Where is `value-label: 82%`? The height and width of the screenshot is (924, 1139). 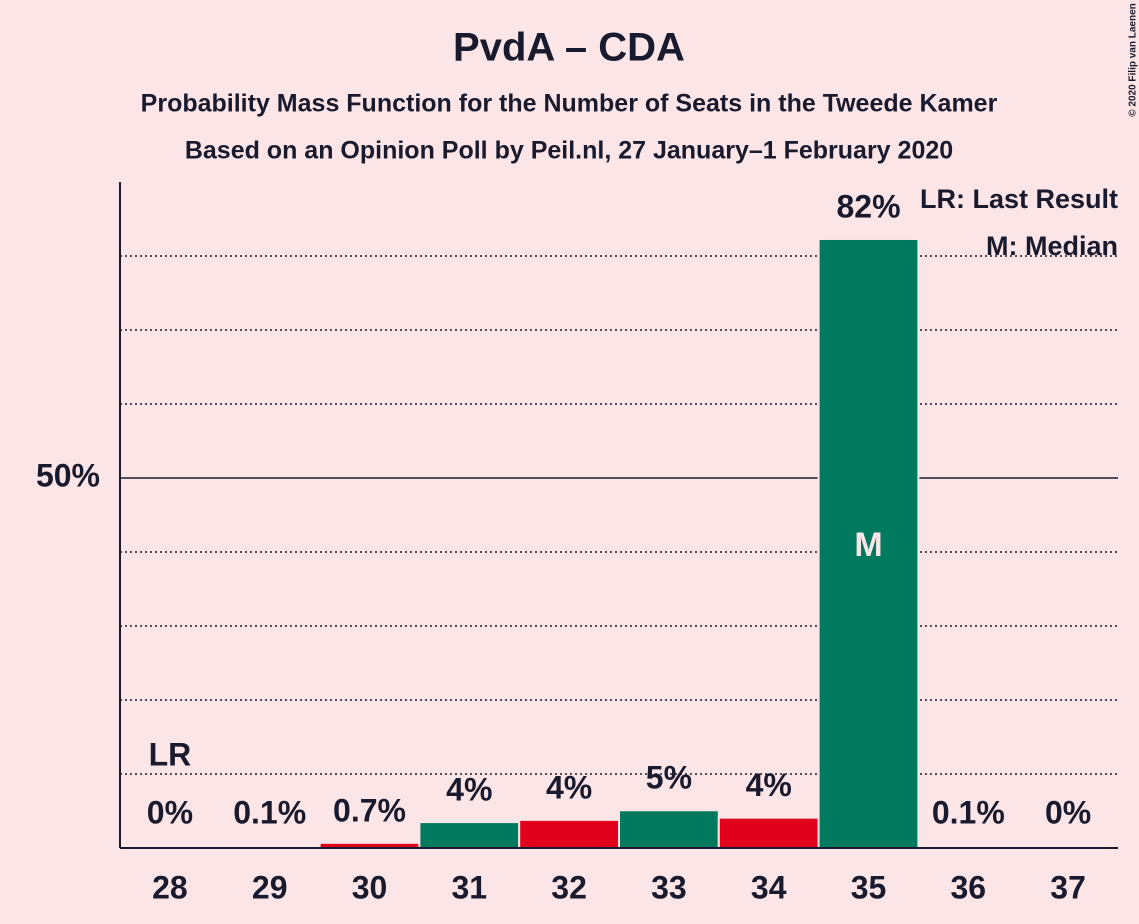 value-label: 82% is located at coordinates (868, 206).